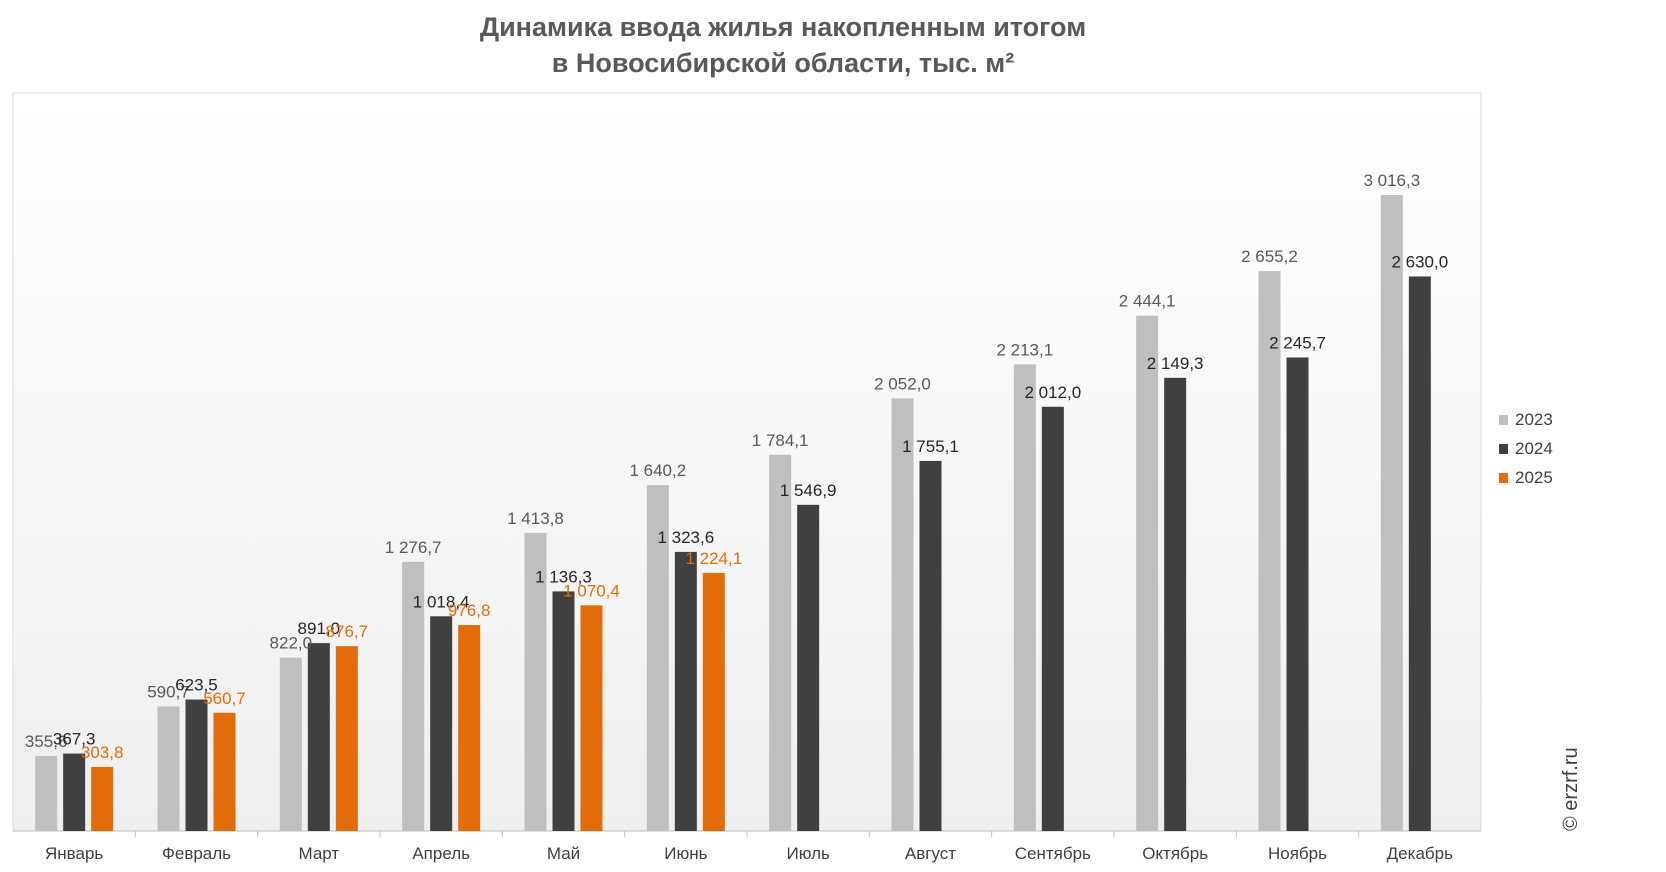  Describe the element at coordinates (441, 853) in the screenshot. I see `category-label: Апрель` at that location.